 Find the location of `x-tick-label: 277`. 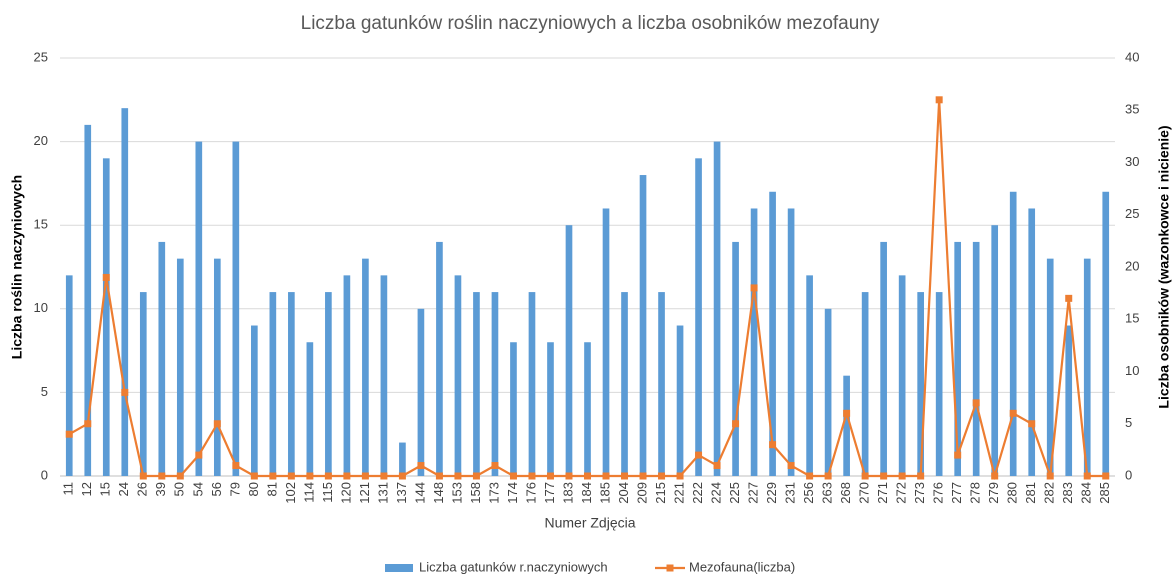

x-tick-label: 277 is located at coordinates (956, 493).